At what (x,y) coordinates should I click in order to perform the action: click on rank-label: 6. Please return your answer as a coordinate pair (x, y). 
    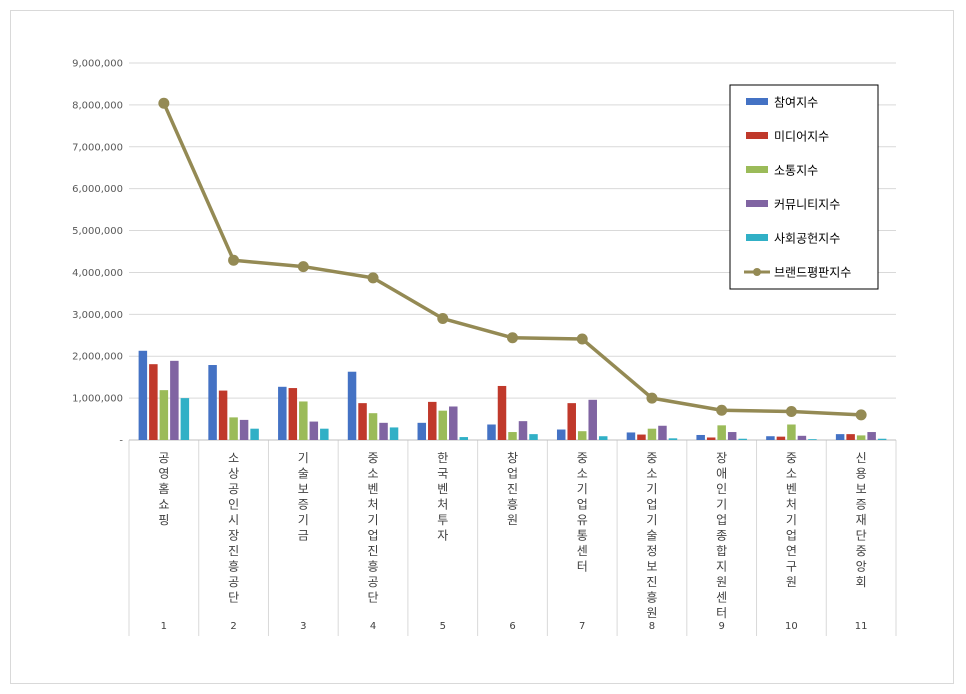
    Looking at the image, I should click on (512, 626).